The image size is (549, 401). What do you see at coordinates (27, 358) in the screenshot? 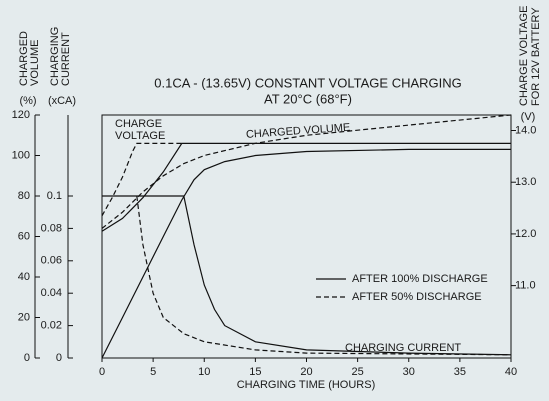
I see `y-tick-label: 0` at bounding box center [27, 358].